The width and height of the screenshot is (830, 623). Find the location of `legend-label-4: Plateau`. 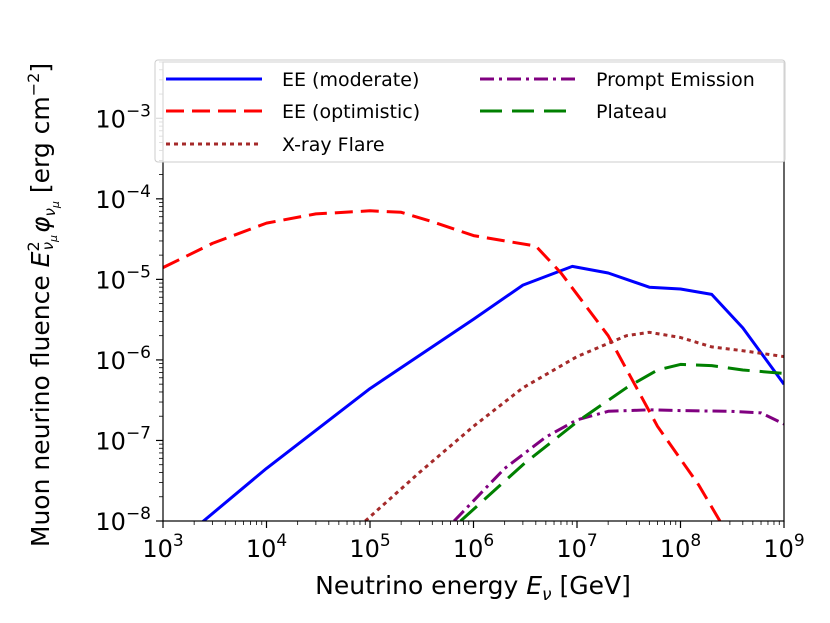

legend-label-4: Plateau is located at coordinates (631, 112).